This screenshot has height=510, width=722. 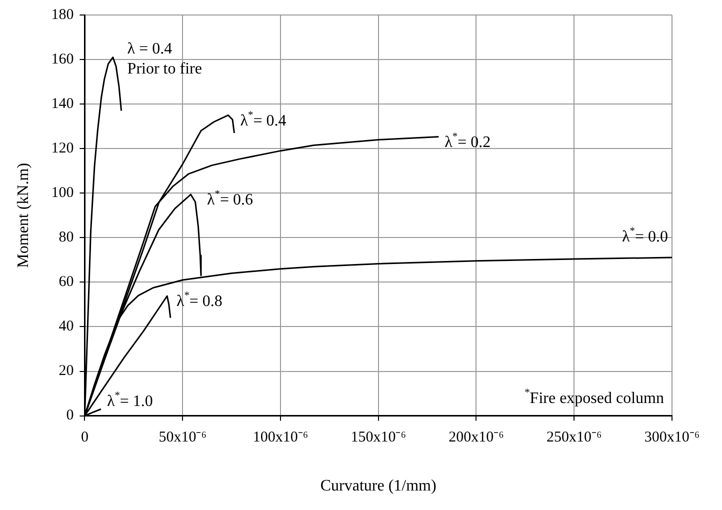 I want to click on series-label: λ*= 0.0, so click(x=645, y=236).